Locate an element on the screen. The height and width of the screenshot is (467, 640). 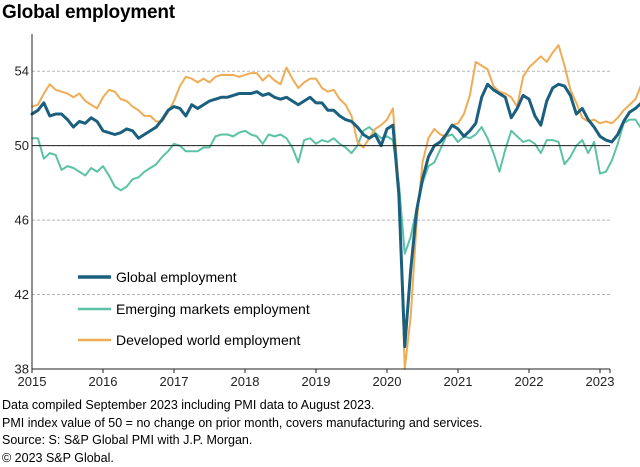
x-tick-label: 2023 is located at coordinates (600, 381).